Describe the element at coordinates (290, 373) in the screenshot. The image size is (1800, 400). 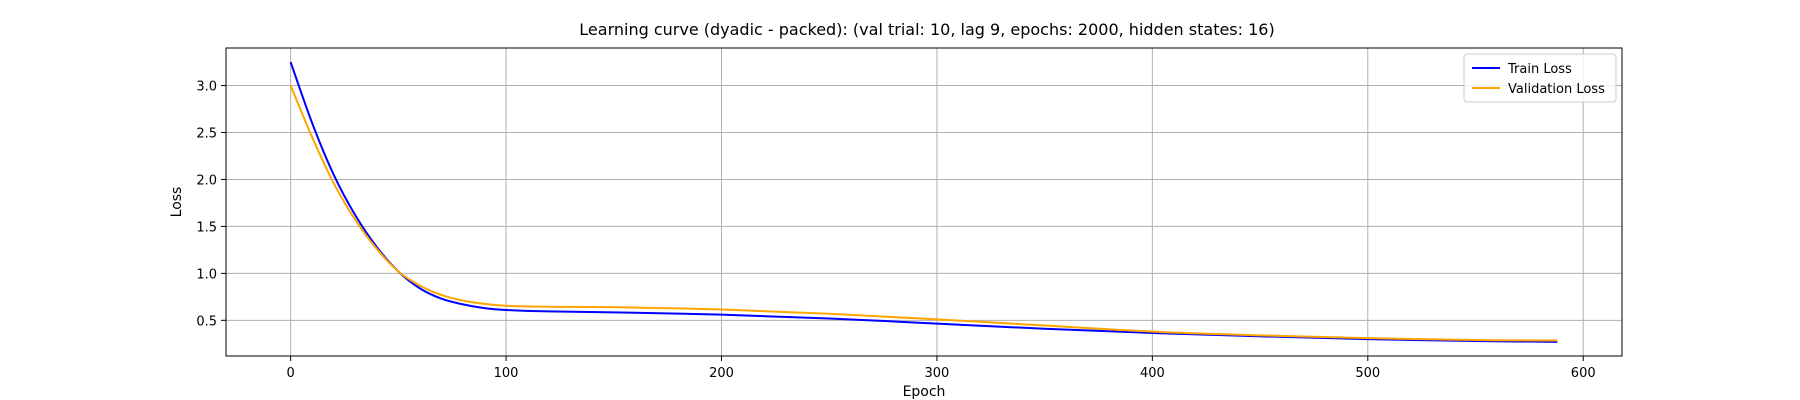
I see `x-tick-label: 0` at that location.